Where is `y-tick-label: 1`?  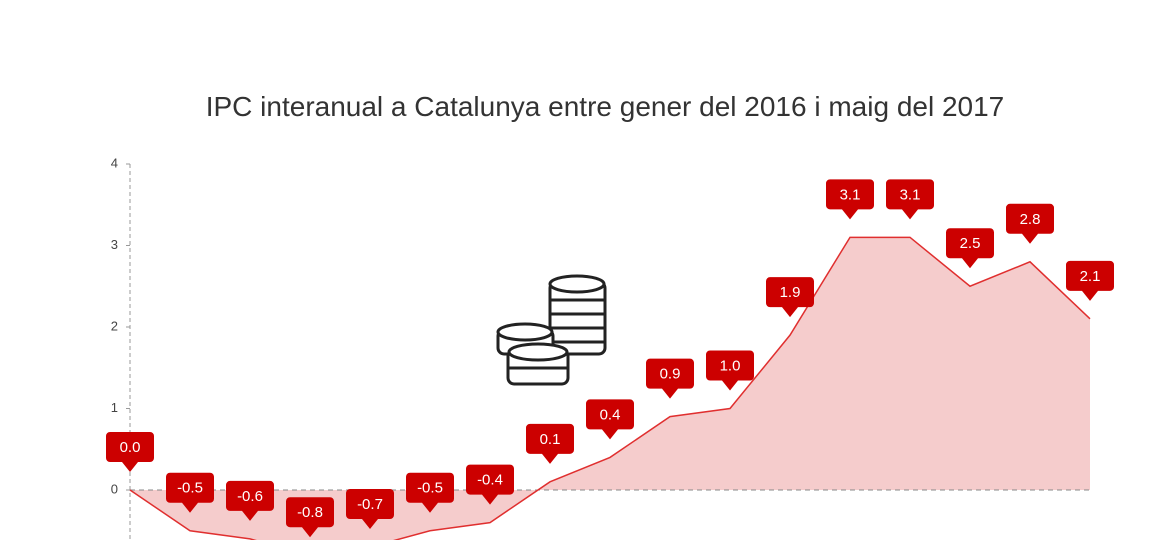 y-tick-label: 1 is located at coordinates (114, 407).